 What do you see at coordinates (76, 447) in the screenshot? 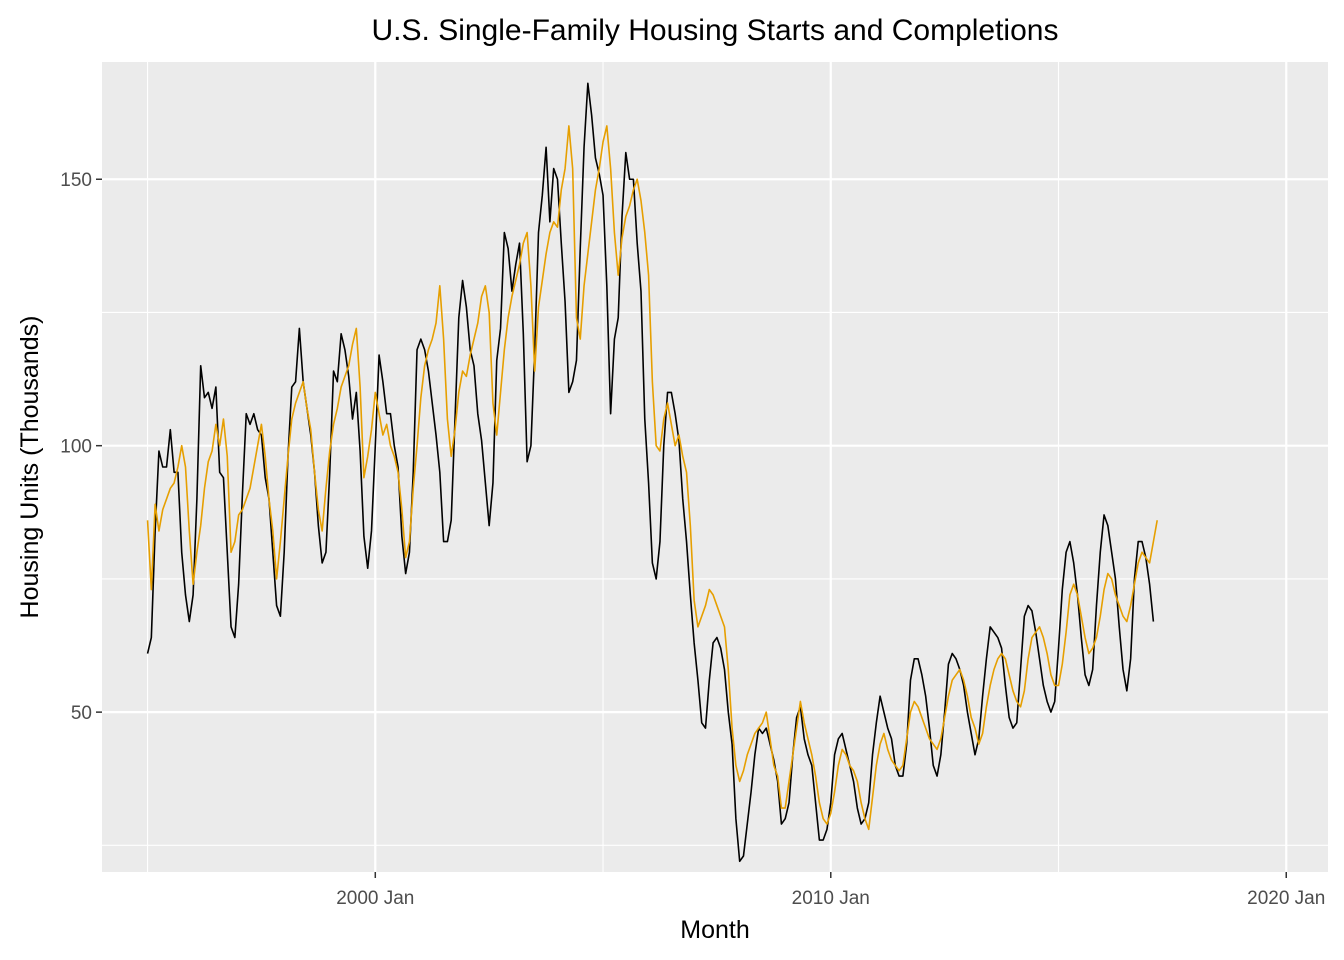
I see `y-tick-label: 100` at bounding box center [76, 447].